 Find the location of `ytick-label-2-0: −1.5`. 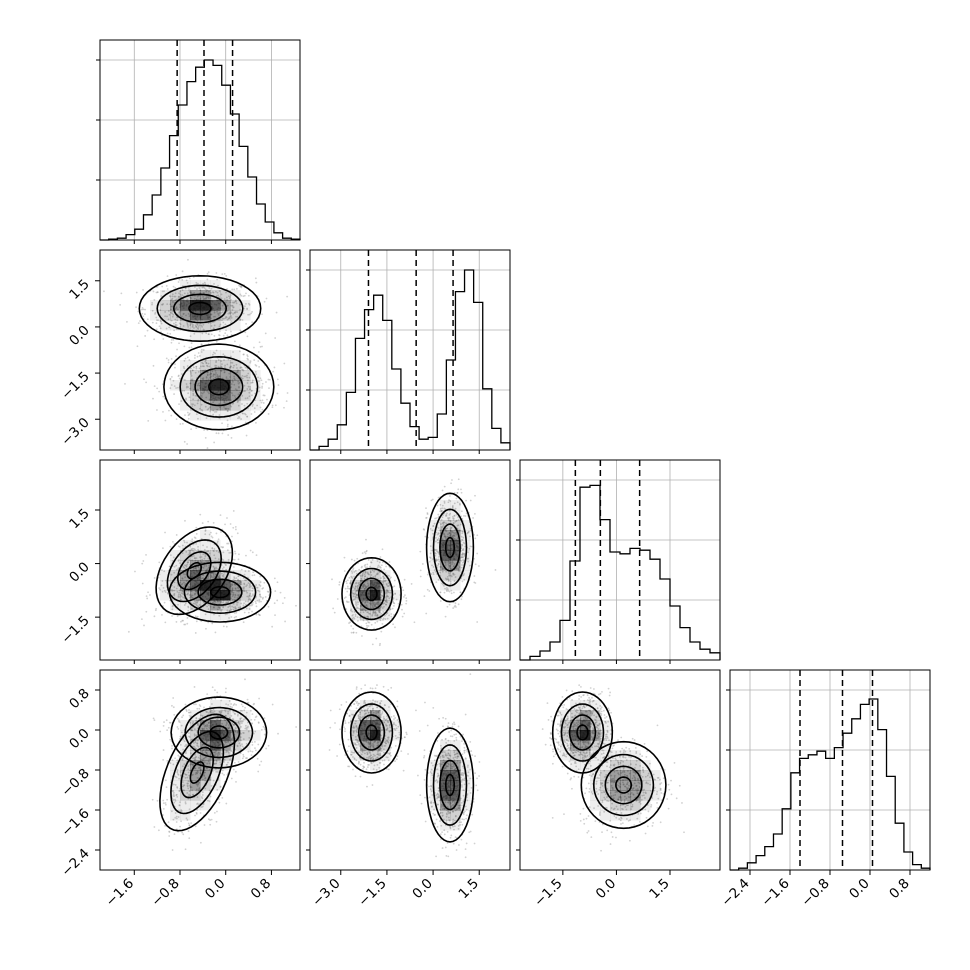

ytick-label-2-0: −1.5 is located at coordinates (75, 630).